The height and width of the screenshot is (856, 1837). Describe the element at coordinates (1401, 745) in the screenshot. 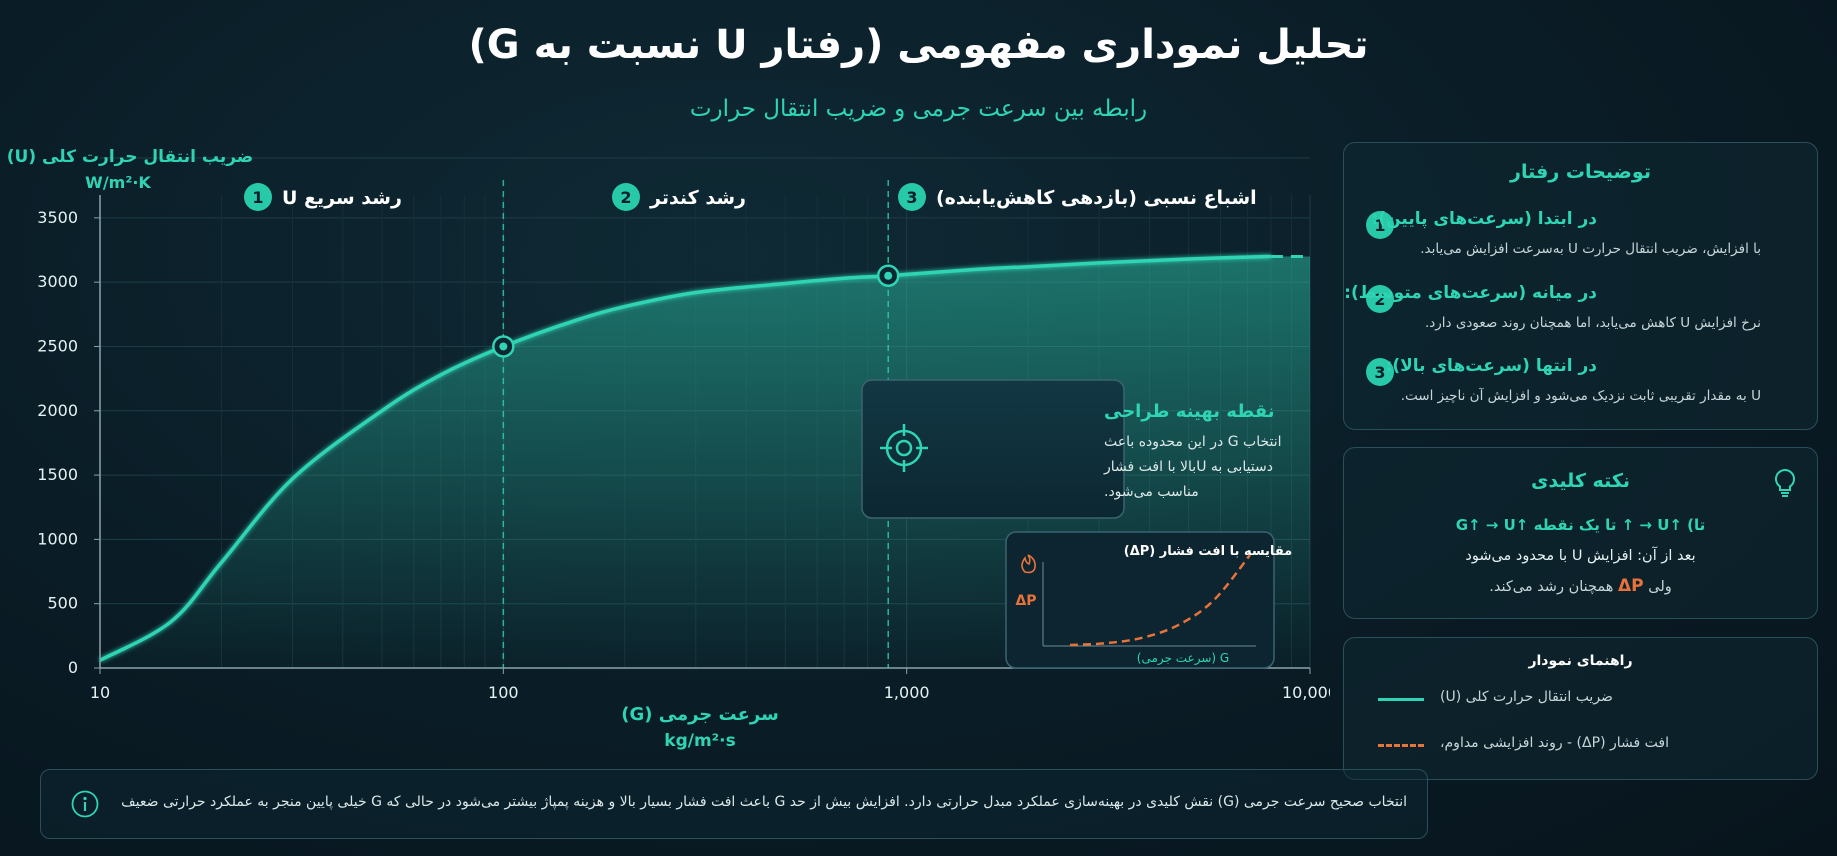

I see `legend-dp-swatch` at that location.